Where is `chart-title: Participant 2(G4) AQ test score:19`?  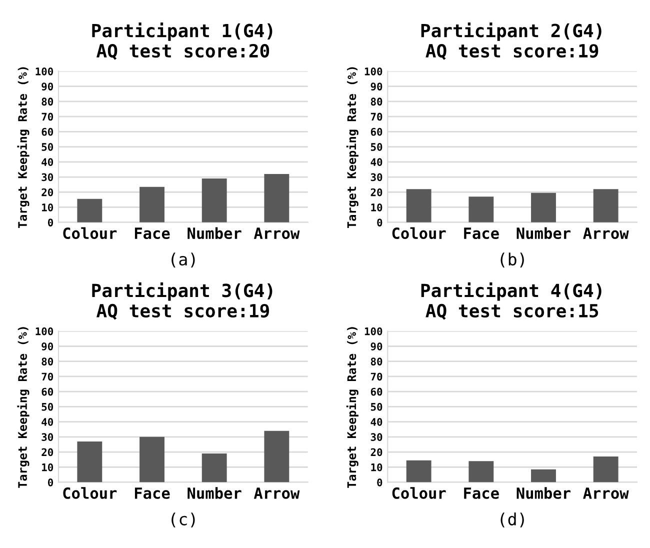 chart-title: Participant 2(G4) AQ test score:19 is located at coordinates (511, 41).